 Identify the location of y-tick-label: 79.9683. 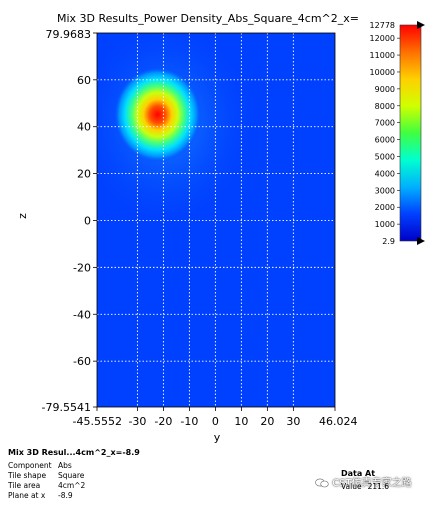
(69, 34).